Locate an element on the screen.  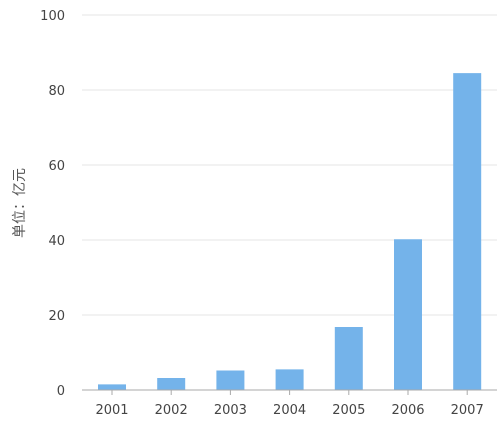
bar-2004 is located at coordinates (289, 379).